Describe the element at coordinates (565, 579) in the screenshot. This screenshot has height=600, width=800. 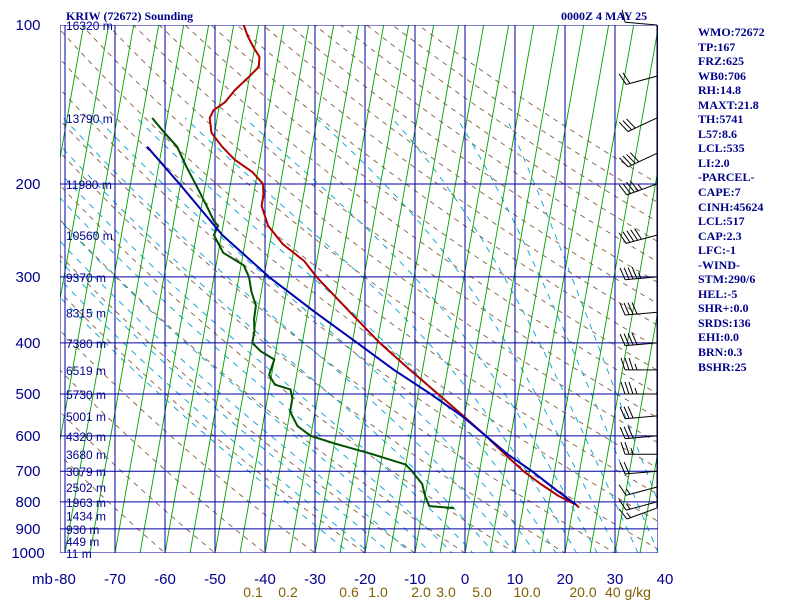
I see `temperature-tick-label: 20` at that location.